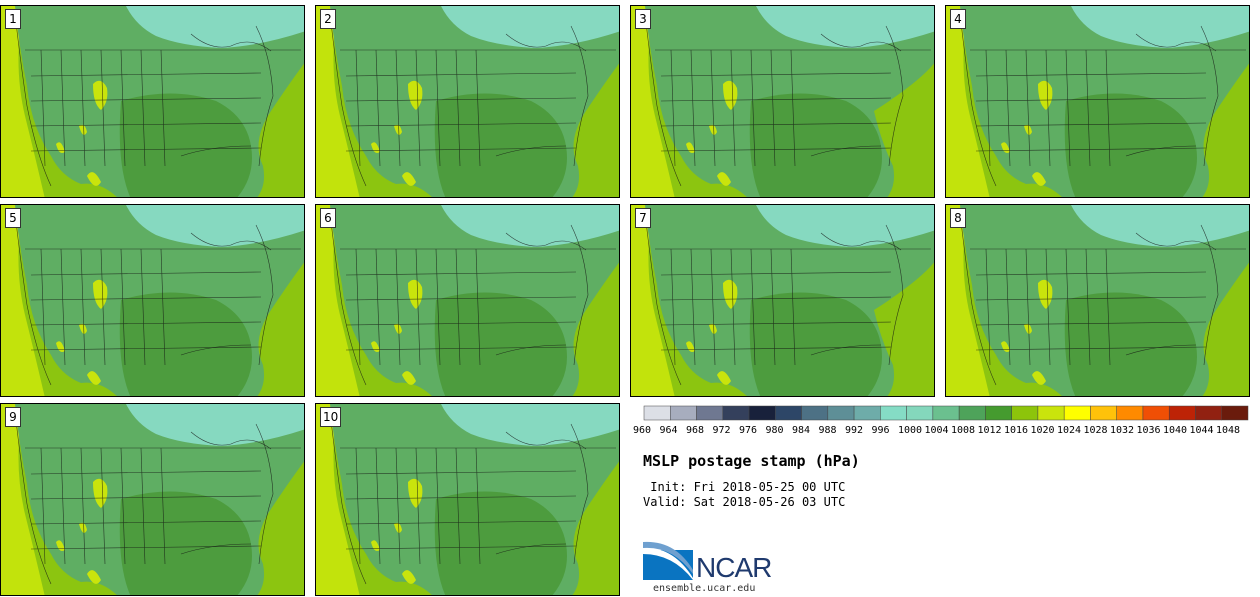 The height and width of the screenshot is (597, 1260). What do you see at coordinates (958, 218) in the screenshot?
I see `panel-number-label: 8` at bounding box center [958, 218].